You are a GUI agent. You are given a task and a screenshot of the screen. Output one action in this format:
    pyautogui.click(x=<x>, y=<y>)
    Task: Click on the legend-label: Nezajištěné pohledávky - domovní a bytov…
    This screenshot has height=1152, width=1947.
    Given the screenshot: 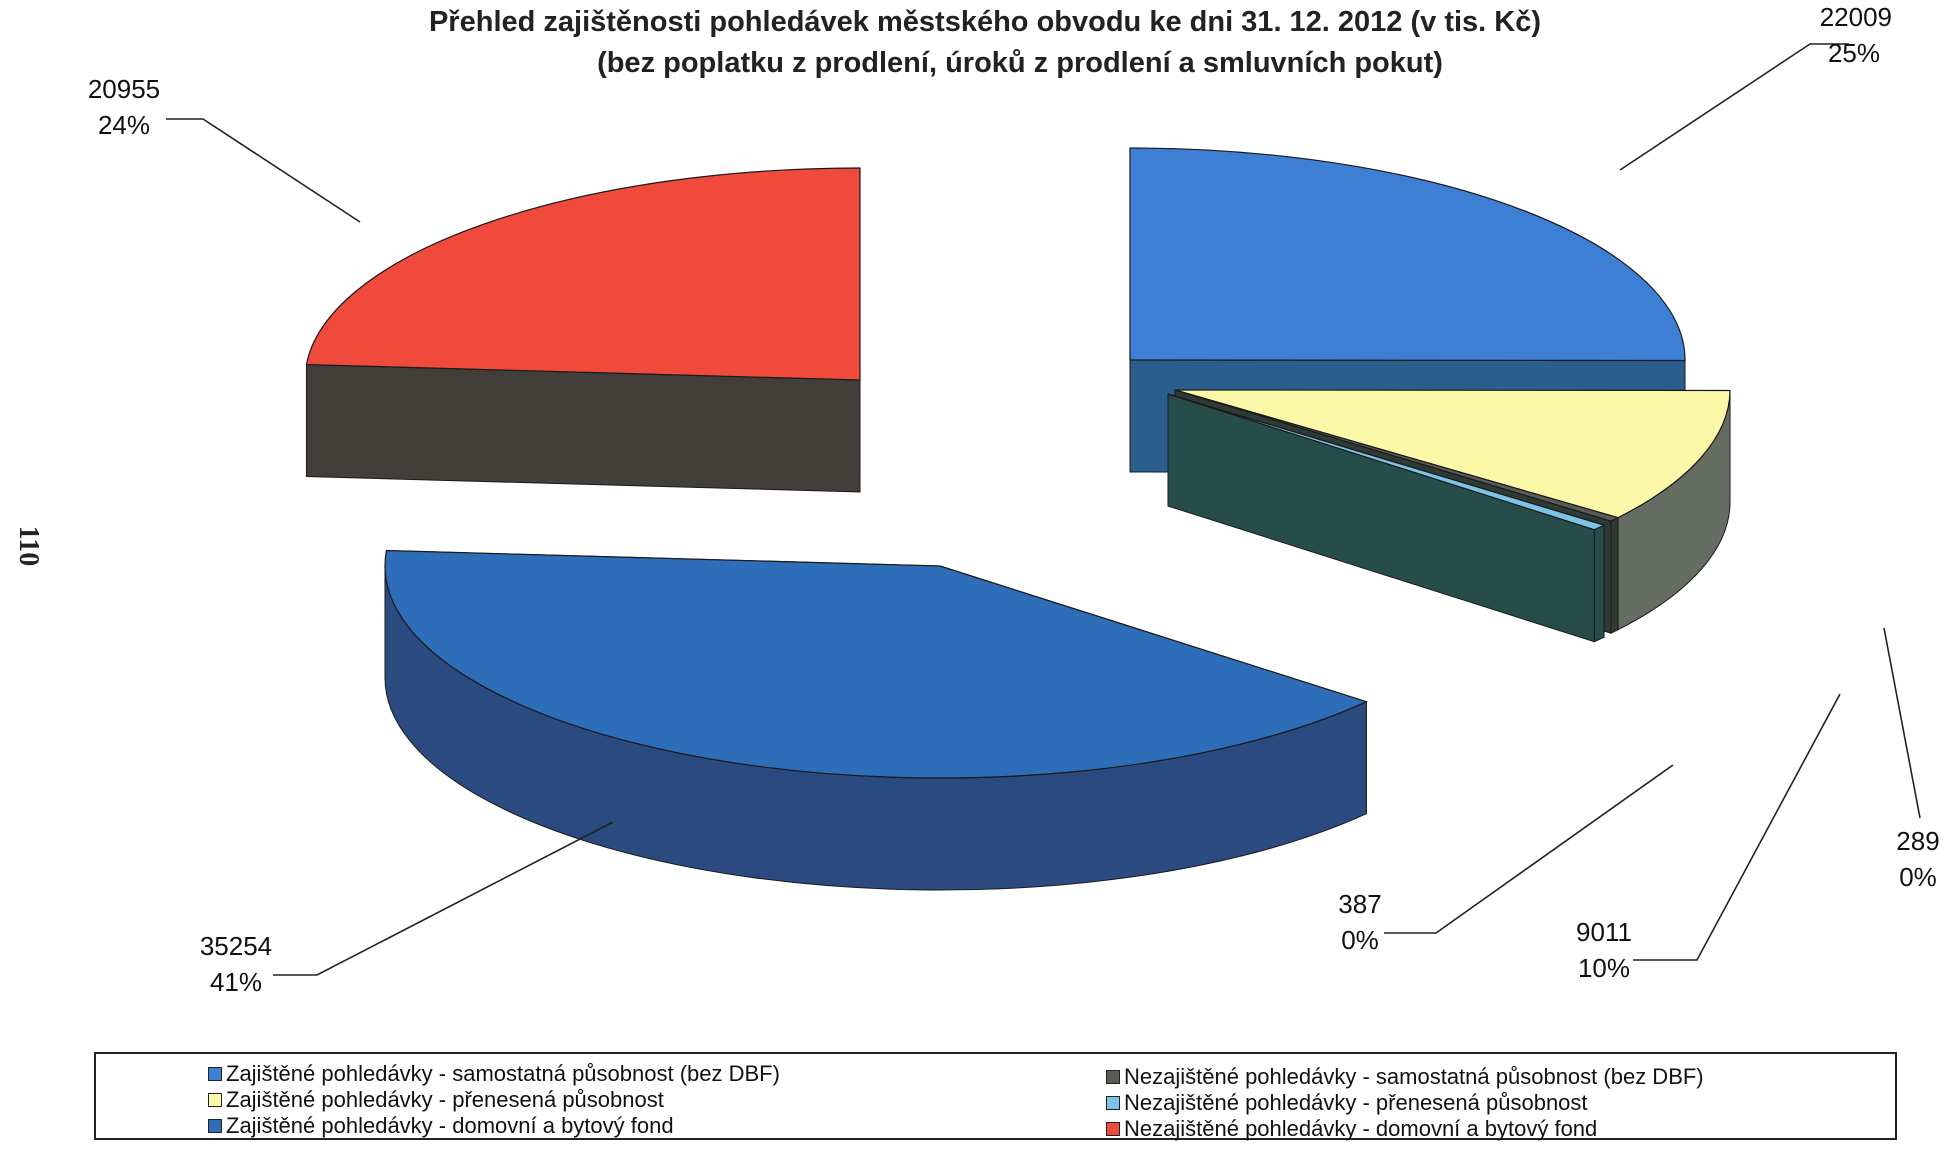 What is the action you would take?
    pyautogui.click(x=1361, y=1128)
    